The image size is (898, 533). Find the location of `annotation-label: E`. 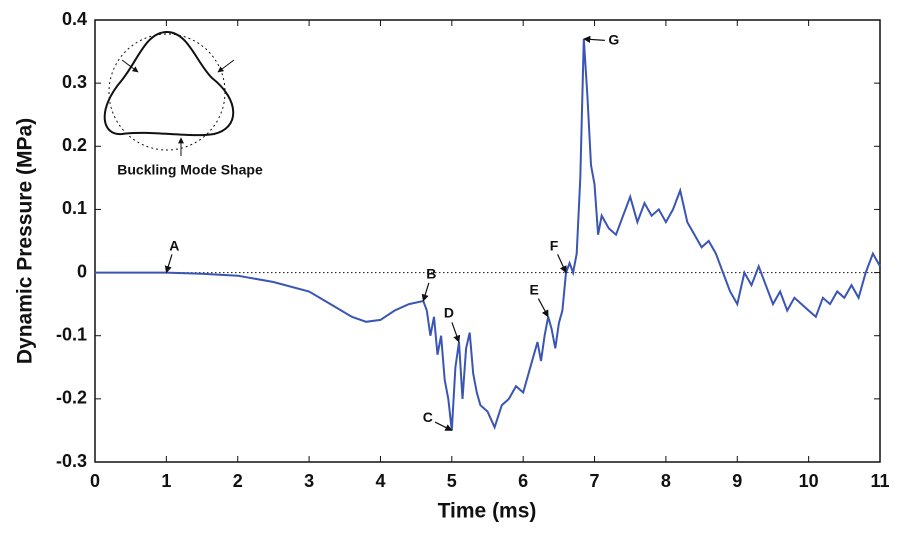

annotation-label: E is located at coordinates (533, 289).